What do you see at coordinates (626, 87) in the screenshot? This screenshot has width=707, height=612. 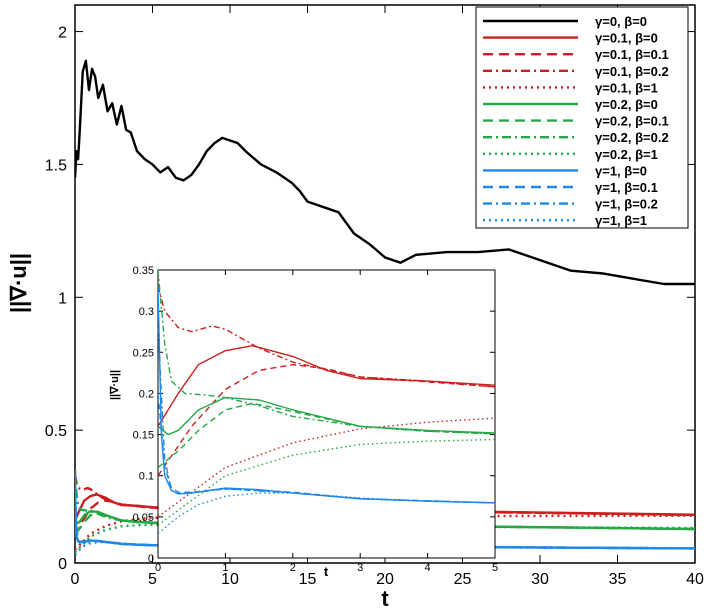 I see `legend-label: γ=0.1, β=1` at bounding box center [626, 87].